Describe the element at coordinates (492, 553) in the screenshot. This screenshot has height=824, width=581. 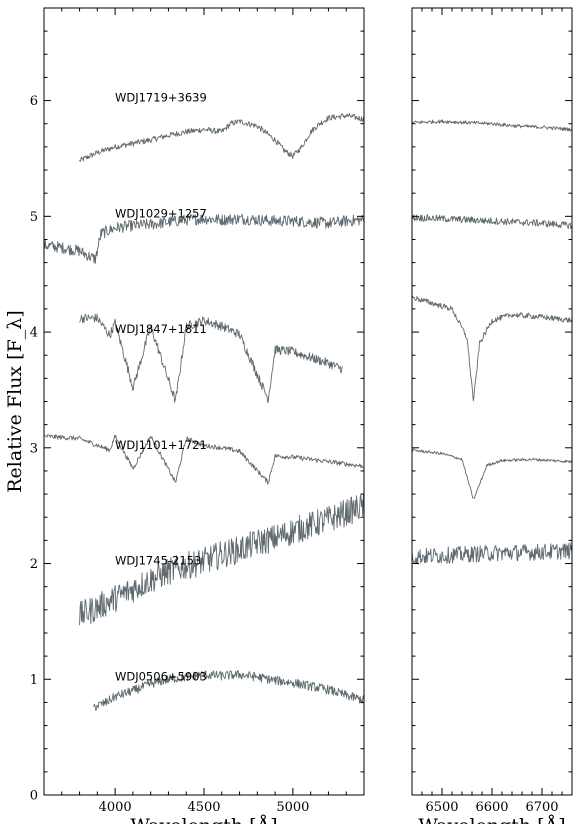
I see `spectrum-WDJ1745-2153-halpha` at that location.